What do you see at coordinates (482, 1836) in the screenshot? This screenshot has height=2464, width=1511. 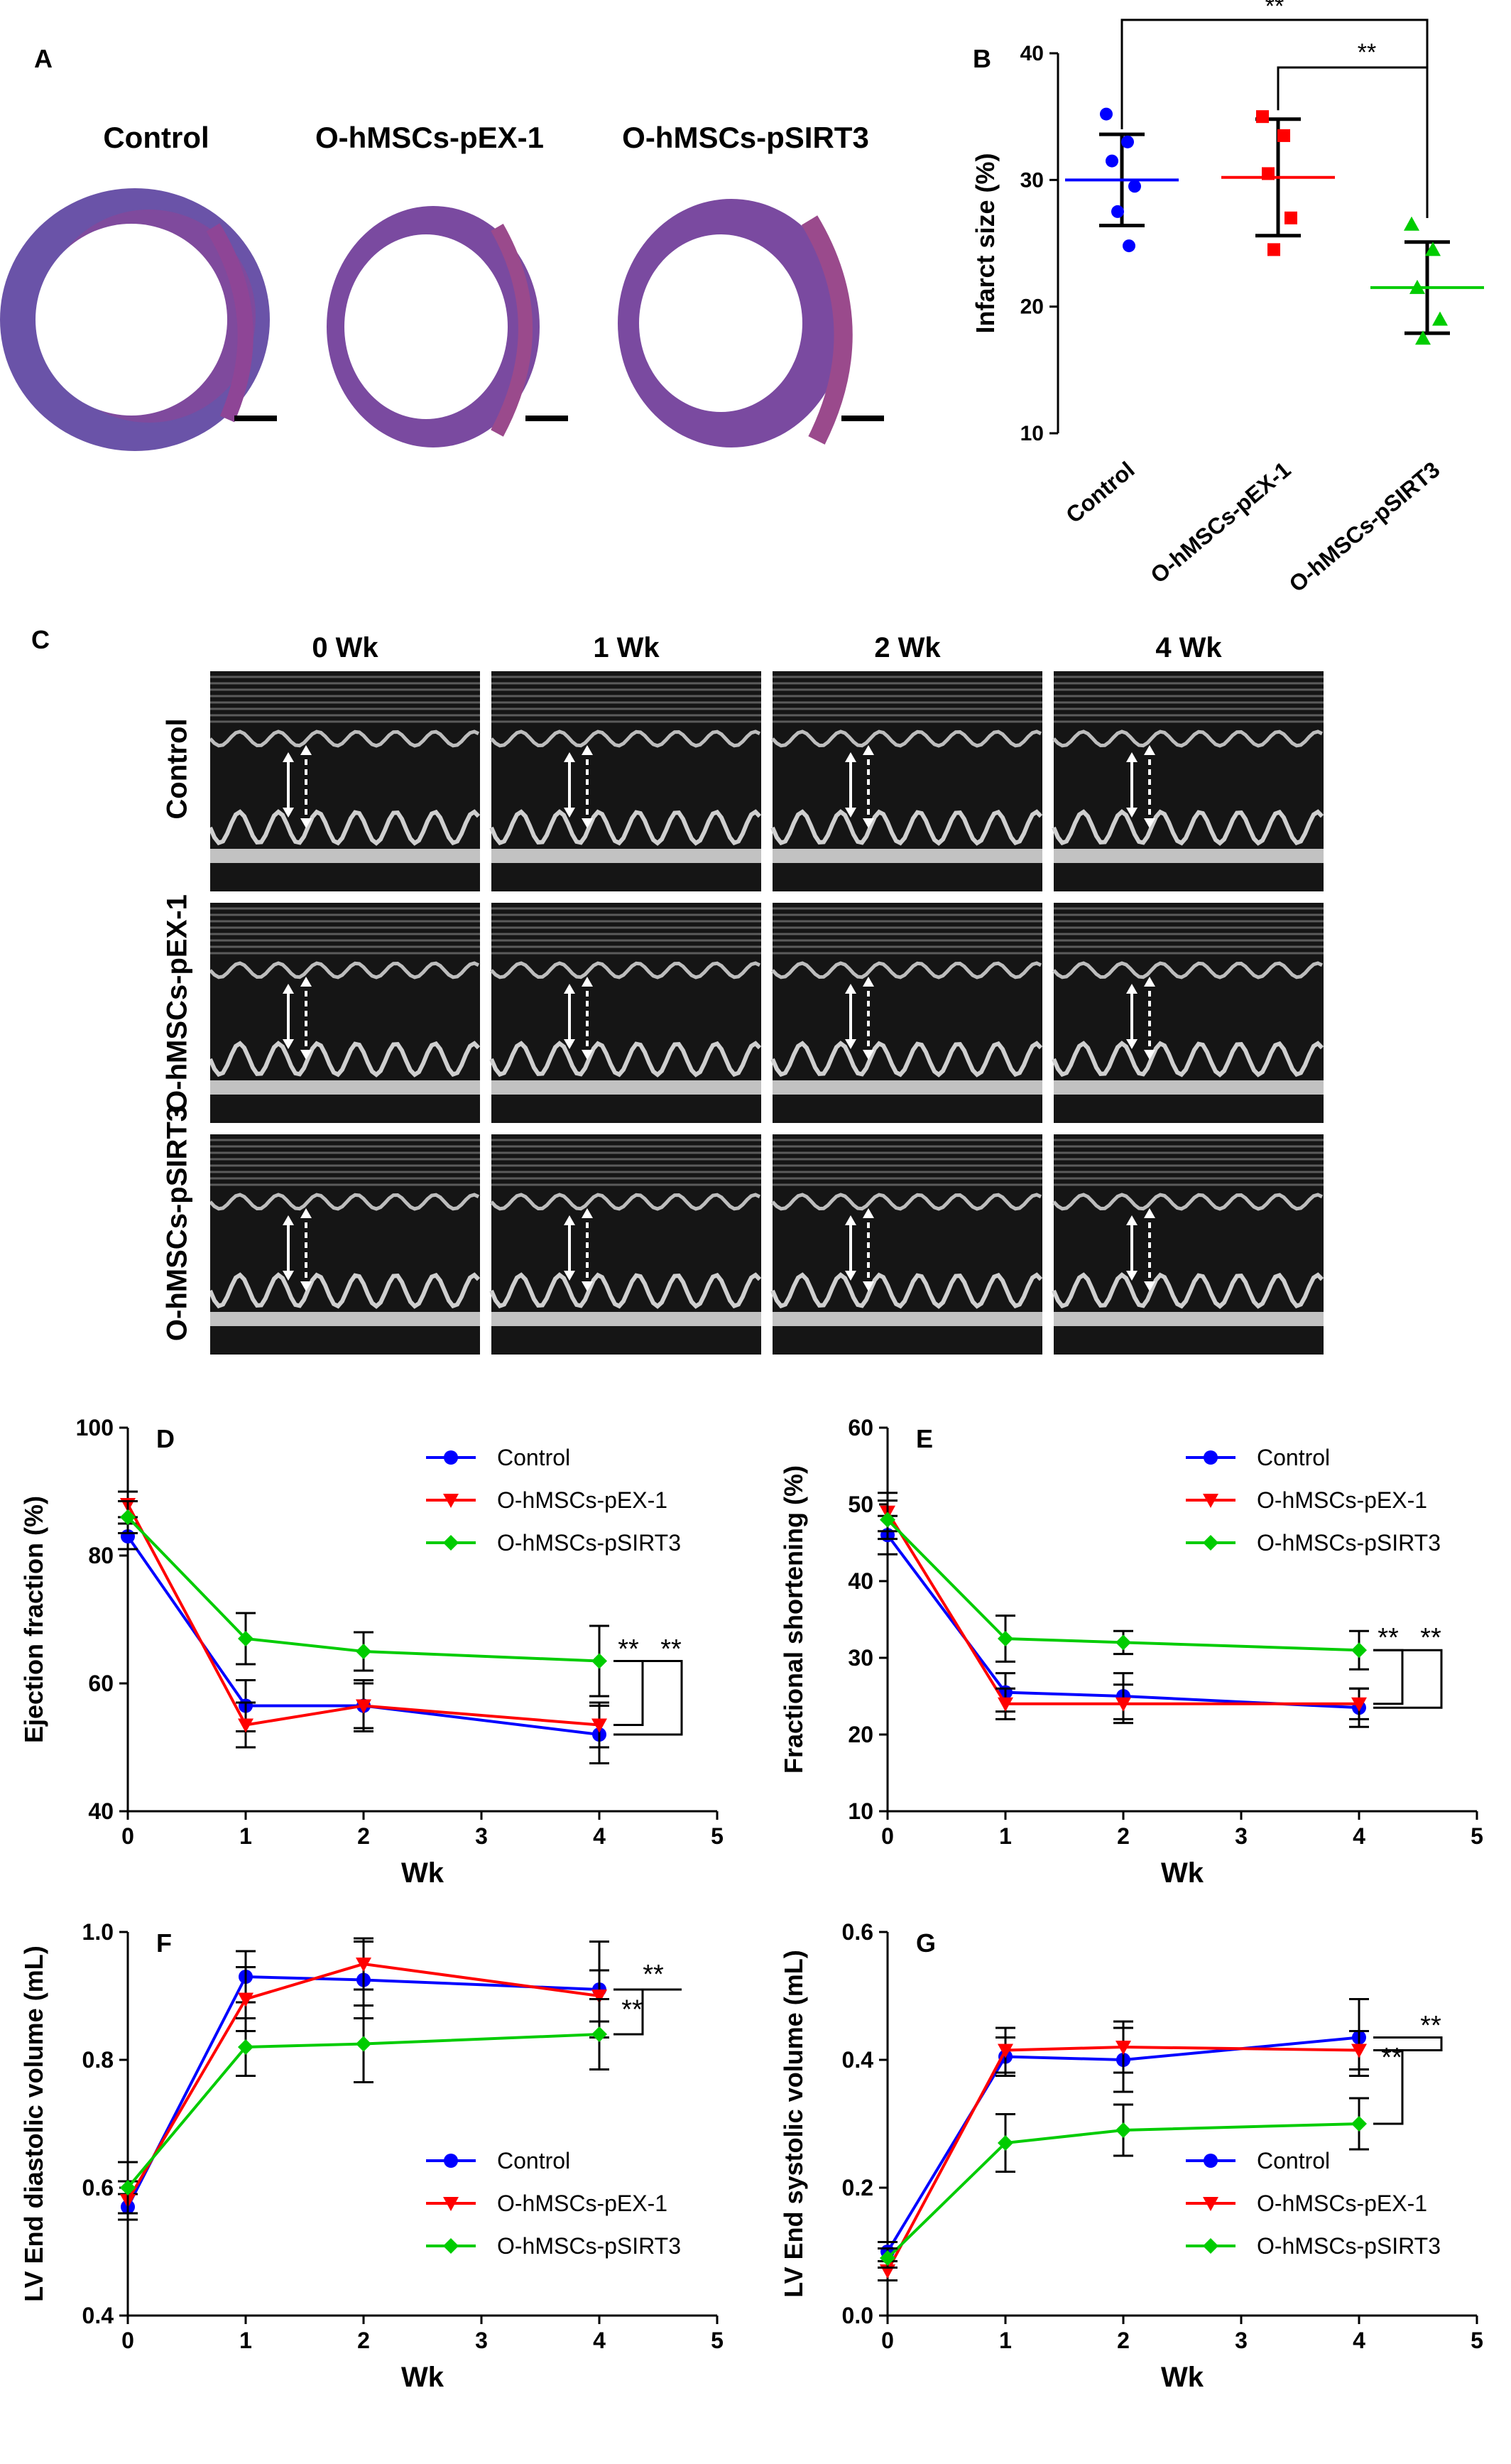 I see `x-tick-label: 3` at bounding box center [482, 1836].